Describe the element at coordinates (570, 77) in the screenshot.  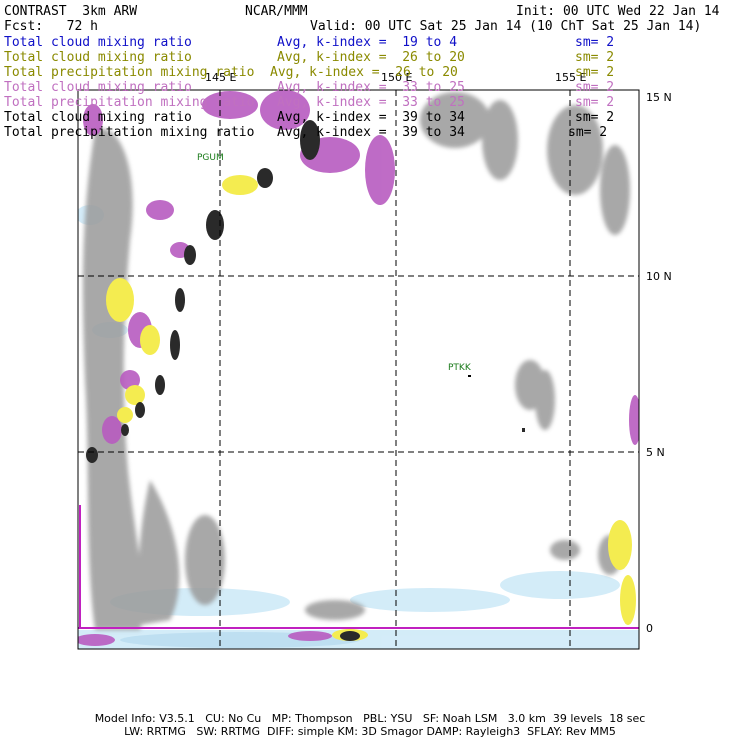
I see `lon-label-155e: 155 E` at that location.